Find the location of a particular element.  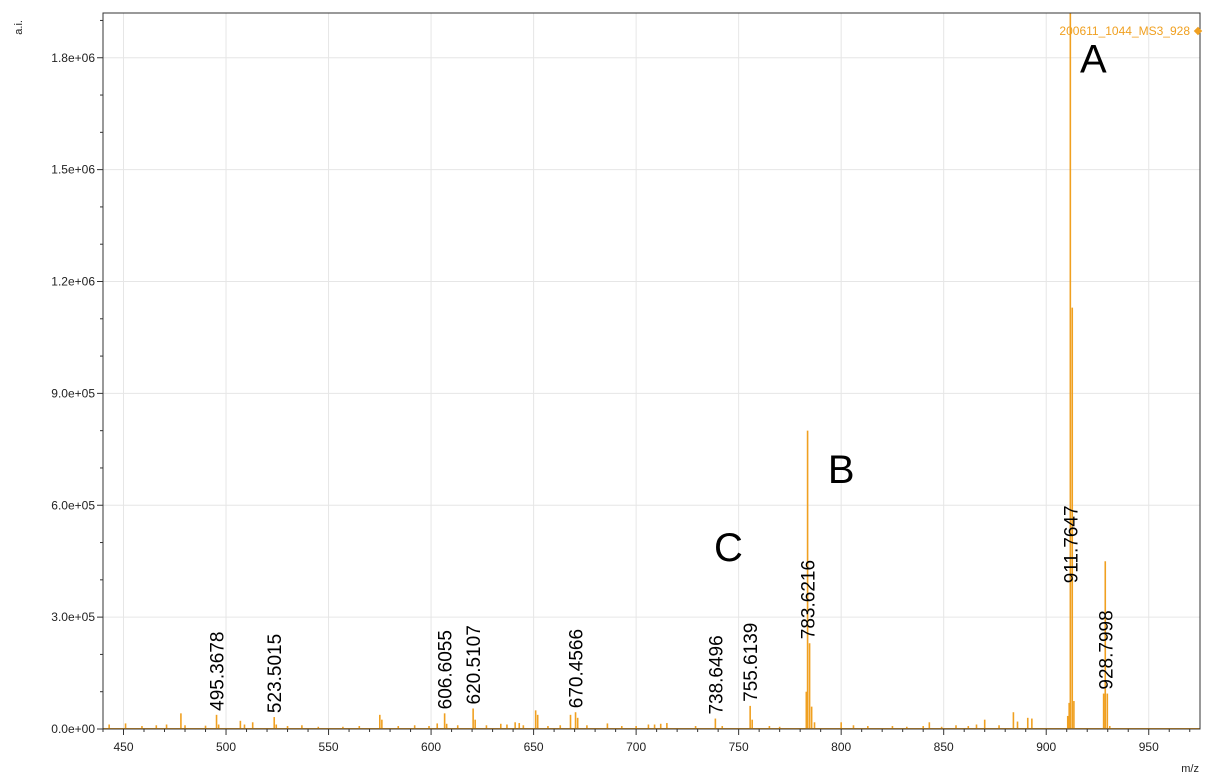

x-tick-label: 550 is located at coordinates (329, 747).